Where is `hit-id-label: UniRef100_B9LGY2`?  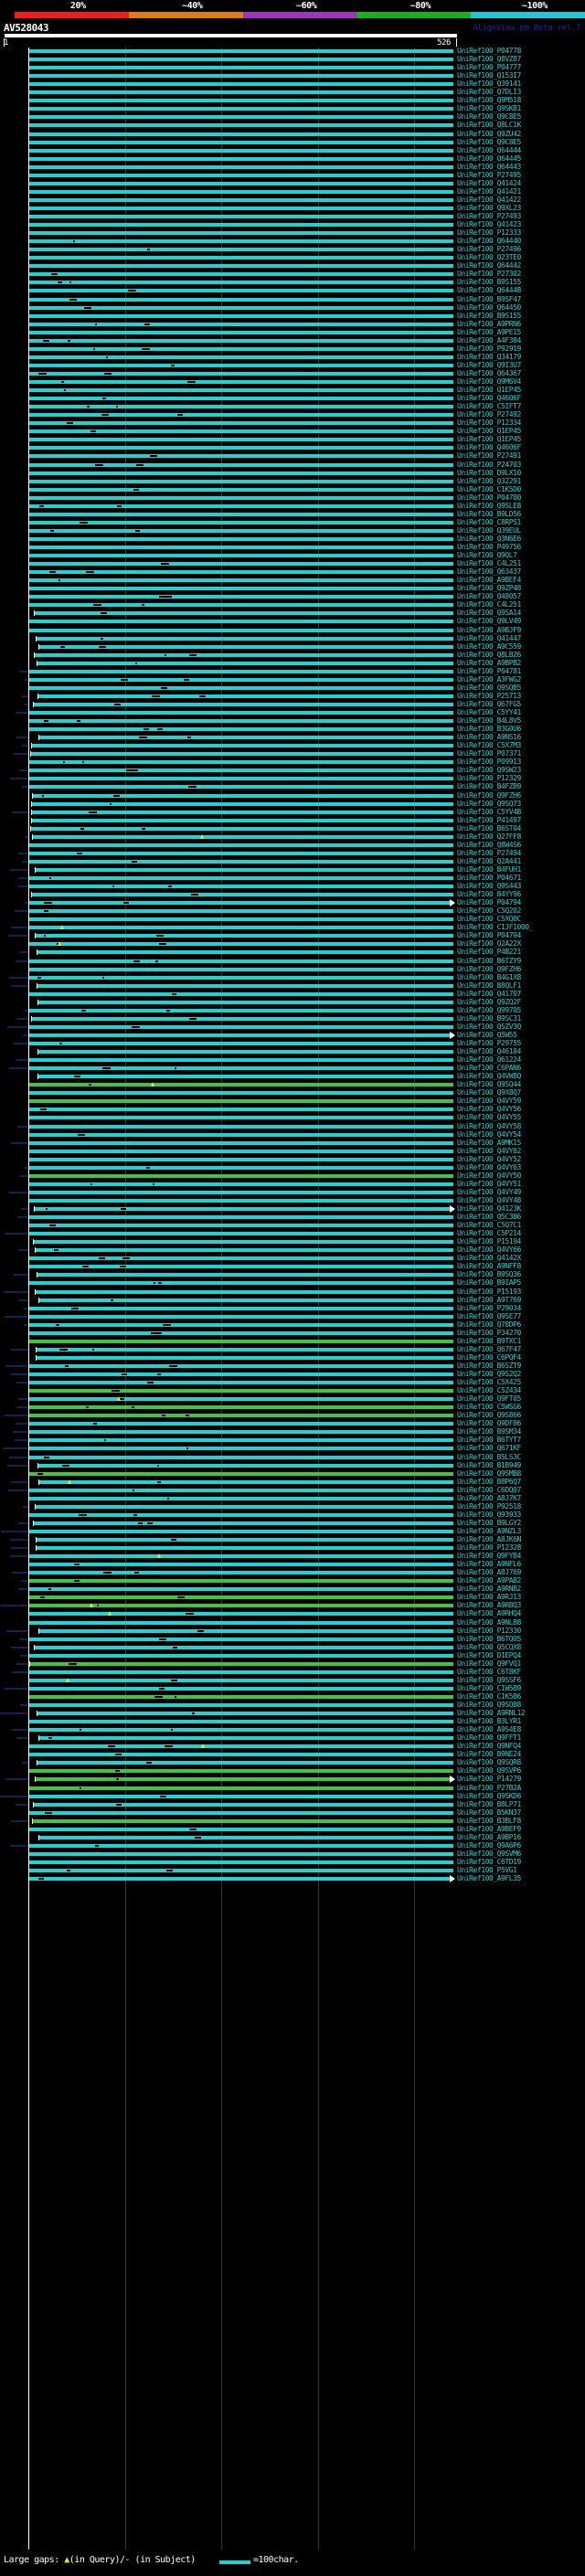 hit-id-label: UniRef100_B9LGY2 is located at coordinates (489, 1522).